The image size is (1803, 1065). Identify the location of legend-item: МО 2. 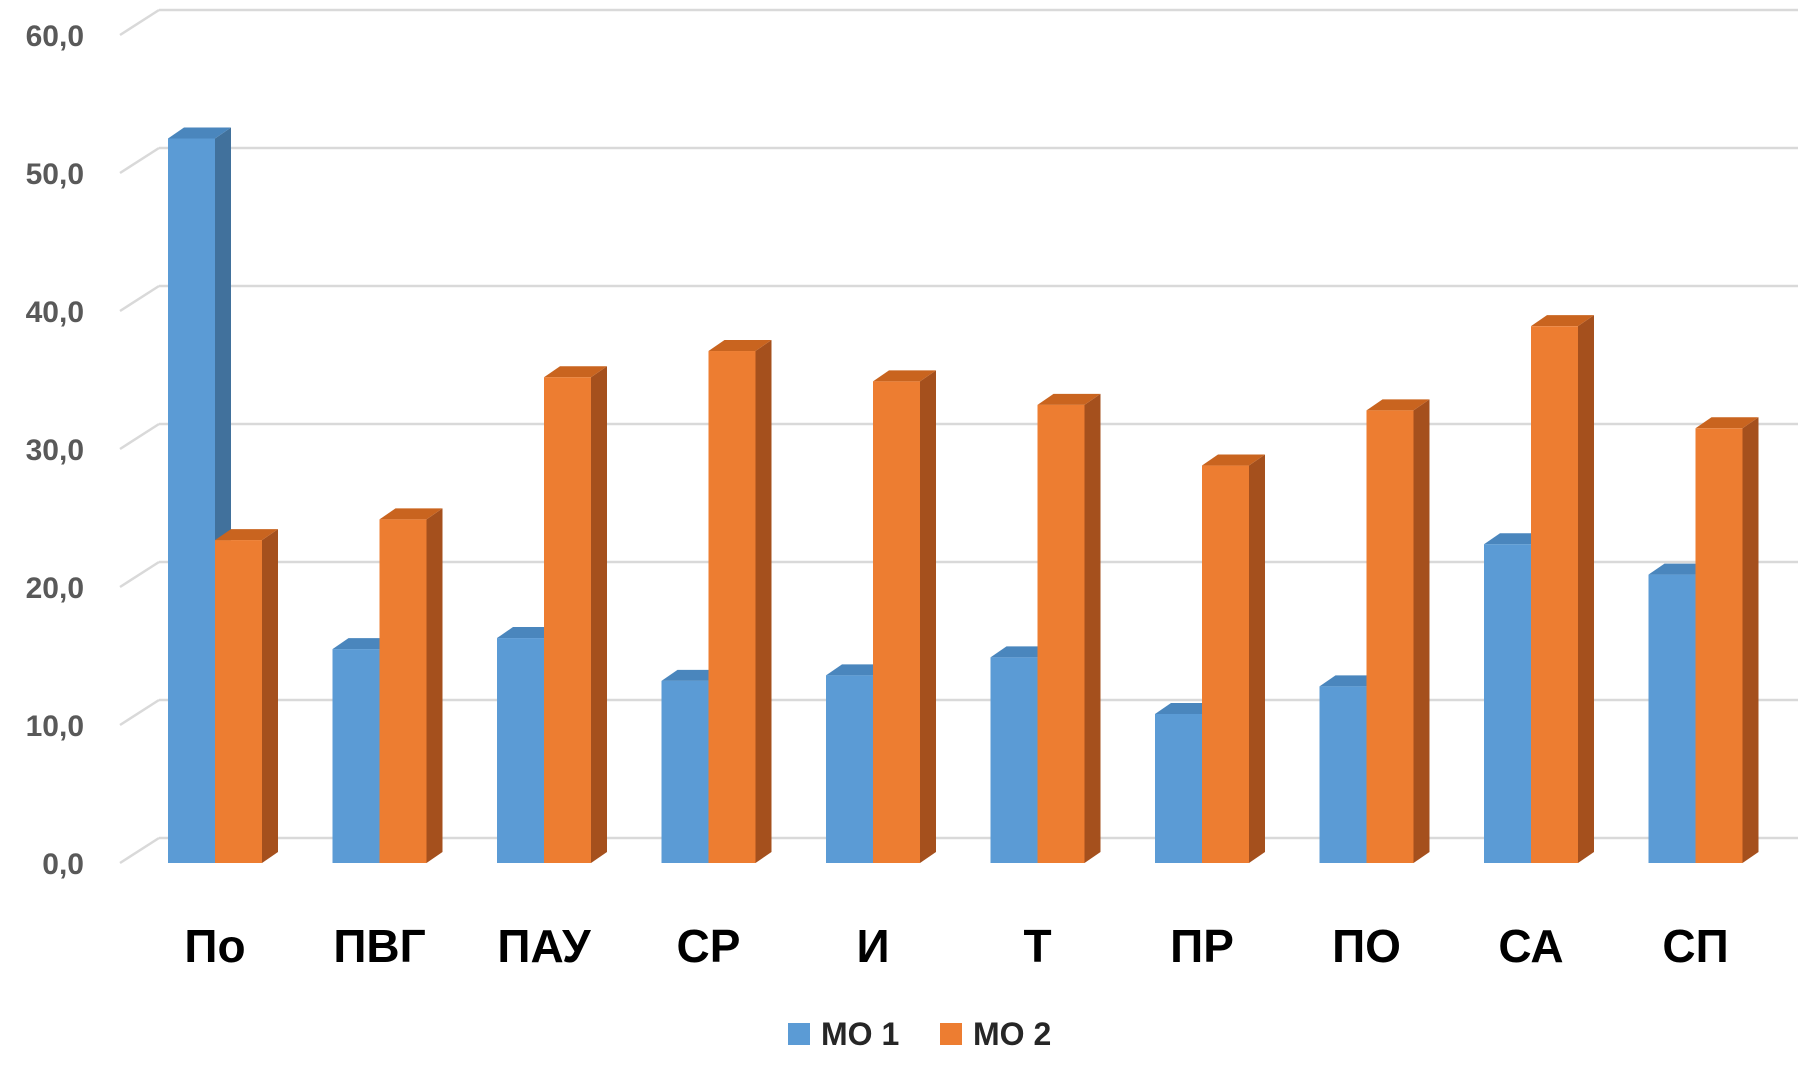
(995, 1034).